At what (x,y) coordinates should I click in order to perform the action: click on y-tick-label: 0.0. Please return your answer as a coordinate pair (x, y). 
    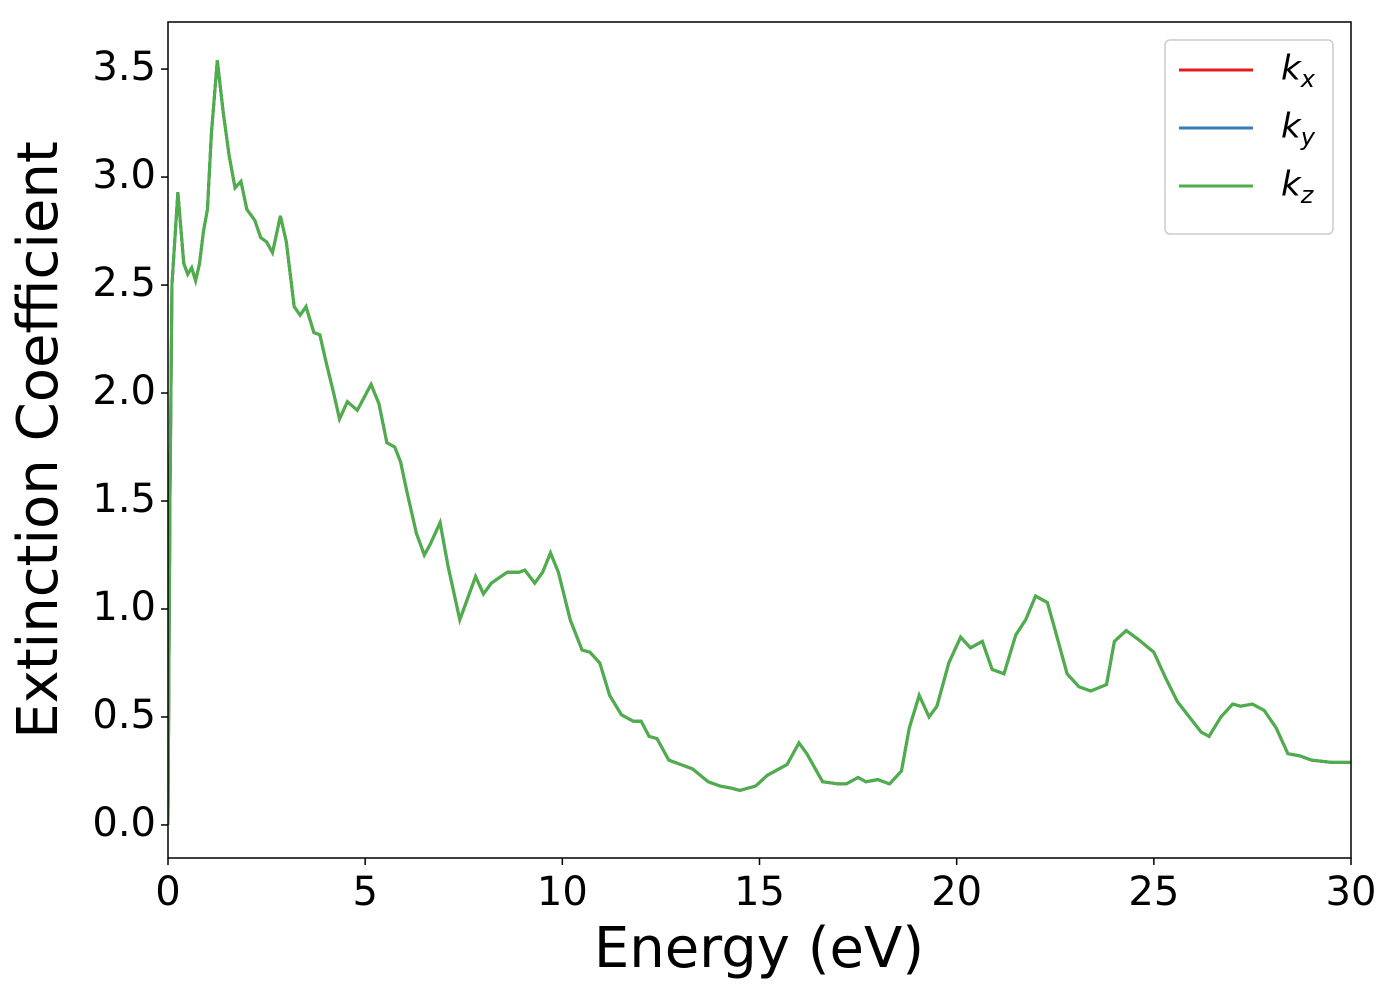
    Looking at the image, I should click on (124, 823).